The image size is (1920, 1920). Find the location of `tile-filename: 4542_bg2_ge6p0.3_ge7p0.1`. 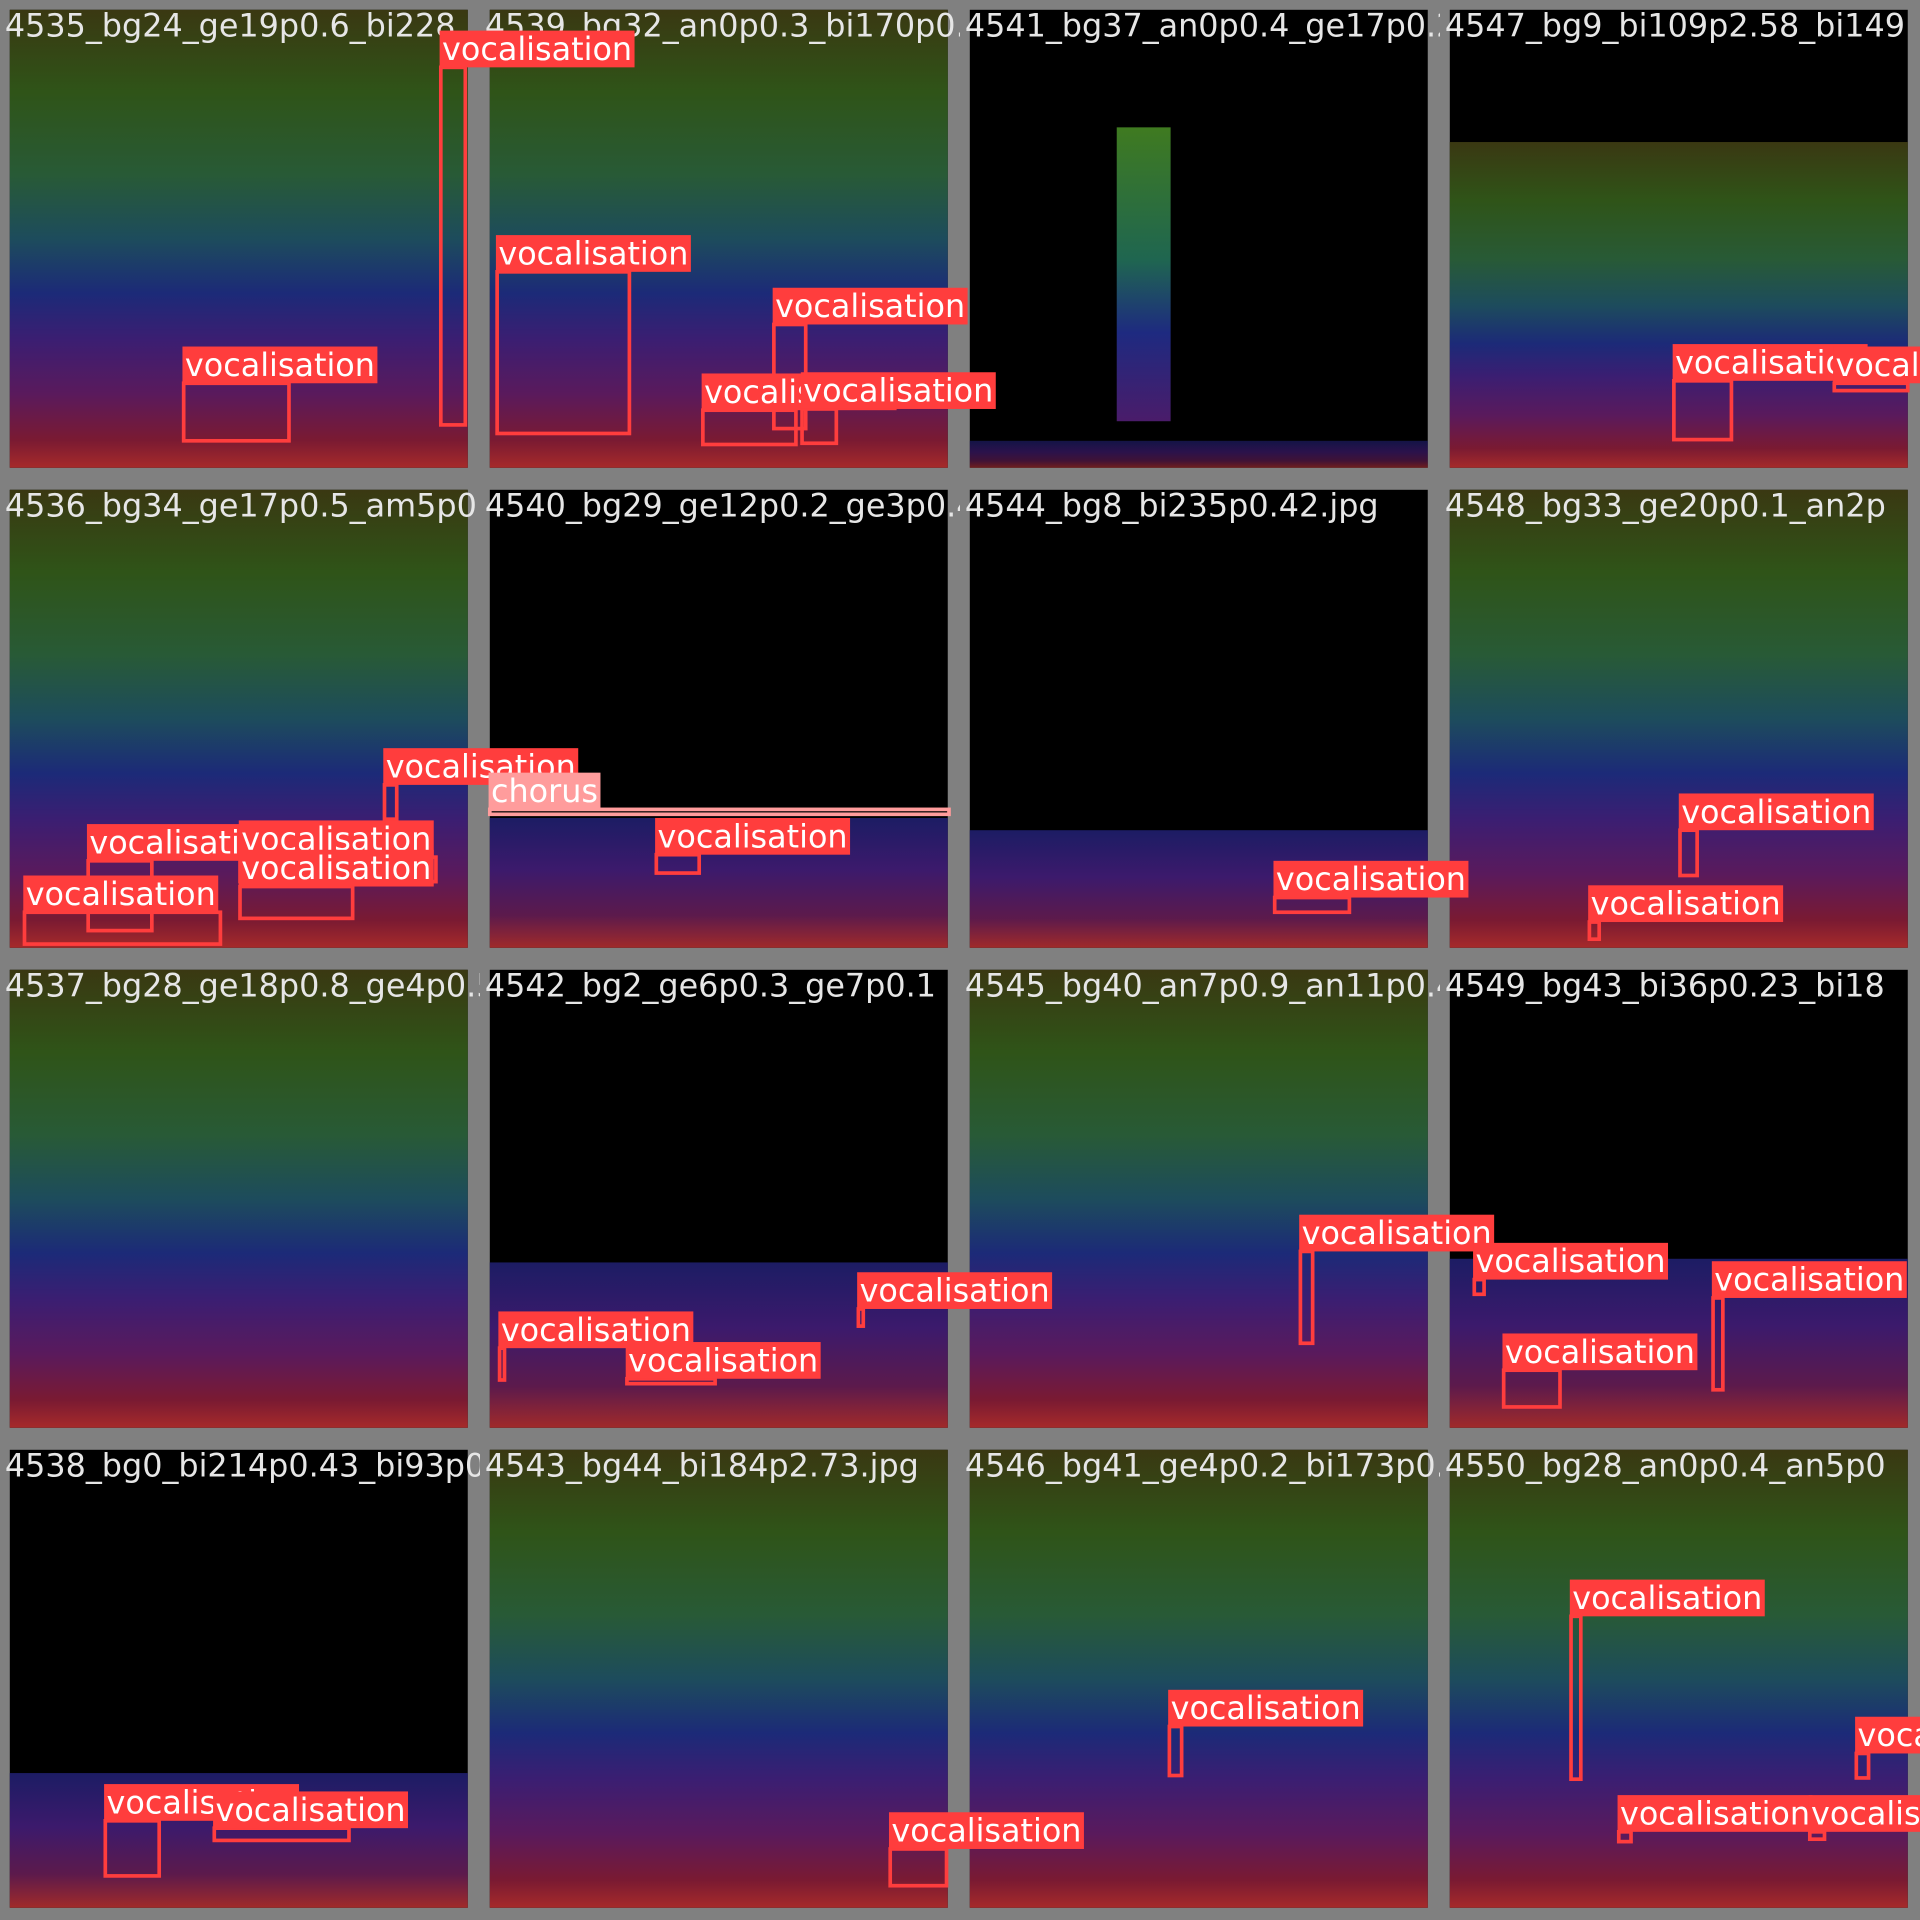

tile-filename: 4542_bg2_ge6p0.3_ge7p0.1 is located at coordinates (710, 986).